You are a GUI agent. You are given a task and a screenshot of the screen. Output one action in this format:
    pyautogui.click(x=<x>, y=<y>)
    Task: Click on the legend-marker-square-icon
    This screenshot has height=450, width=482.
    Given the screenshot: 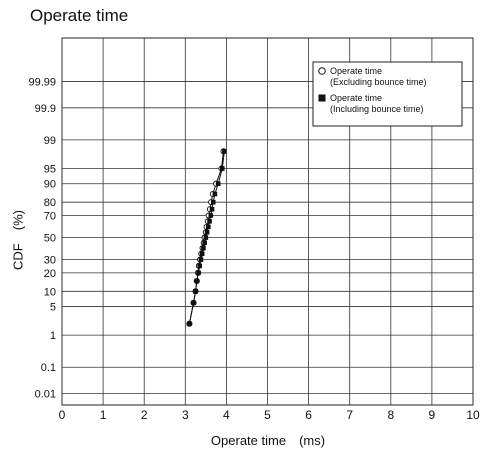 What is the action you would take?
    pyautogui.click(x=322, y=98)
    